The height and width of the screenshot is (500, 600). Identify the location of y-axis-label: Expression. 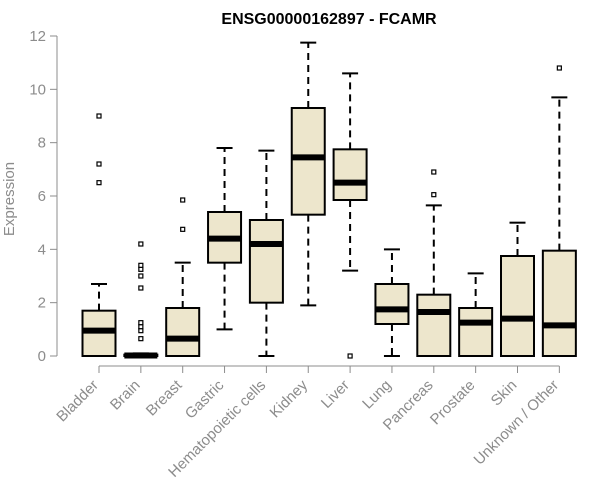
(9, 199).